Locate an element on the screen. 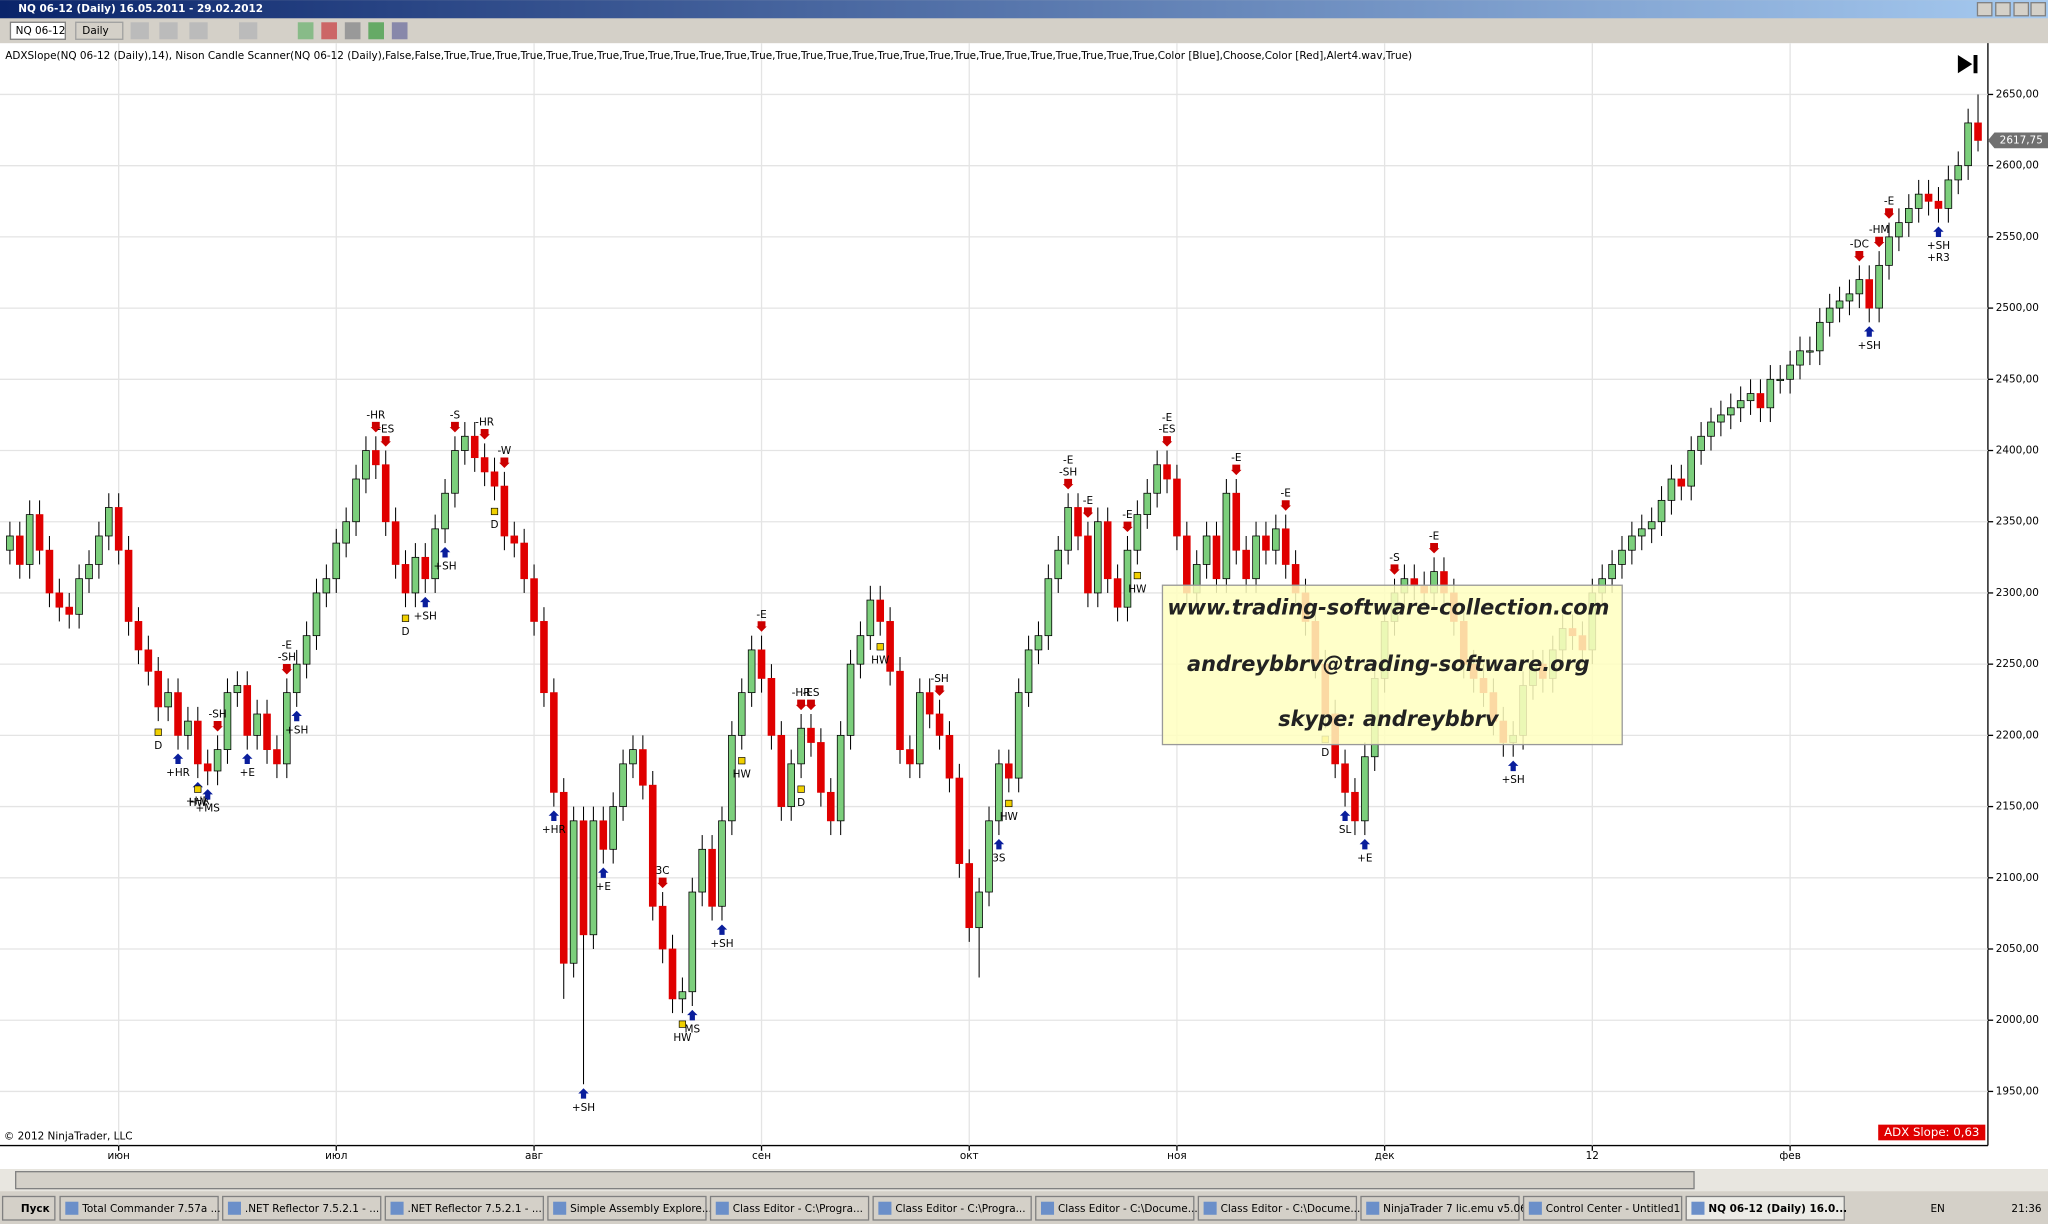 The width and height of the screenshot is (2048, 1224). signal-label: -SH is located at coordinates (217, 714).